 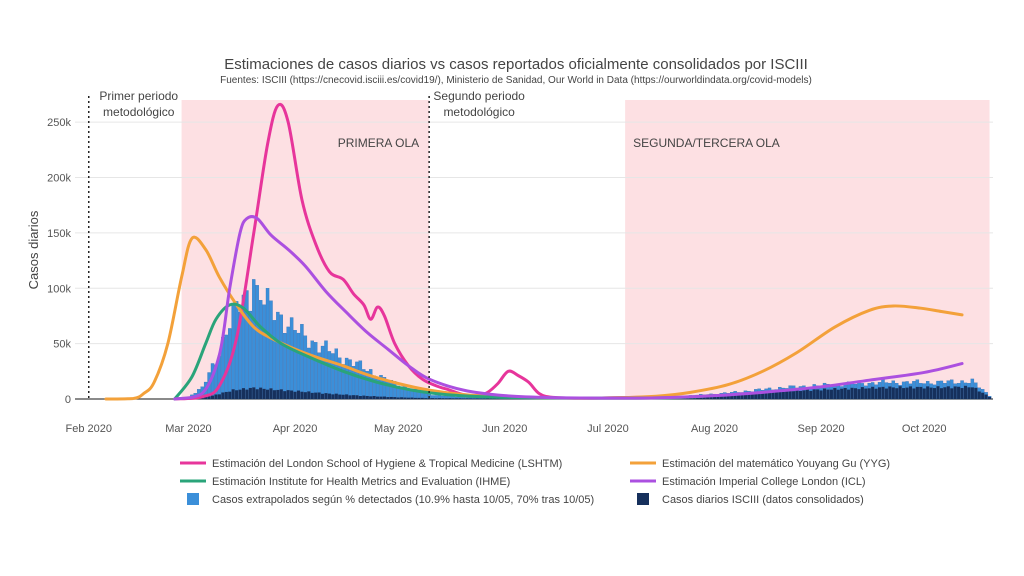 What do you see at coordinates (59, 179) in the screenshot?
I see `y-tick-label: 200k` at bounding box center [59, 179].